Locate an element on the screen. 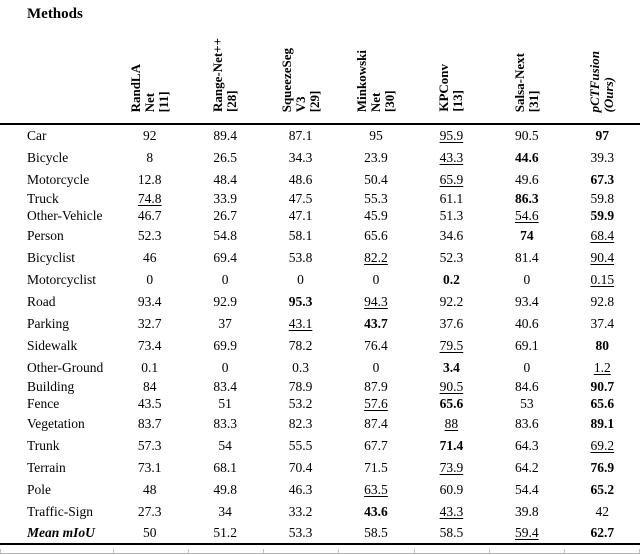 The image size is (640, 555). value-cell: 0.3 is located at coordinates (300, 367).